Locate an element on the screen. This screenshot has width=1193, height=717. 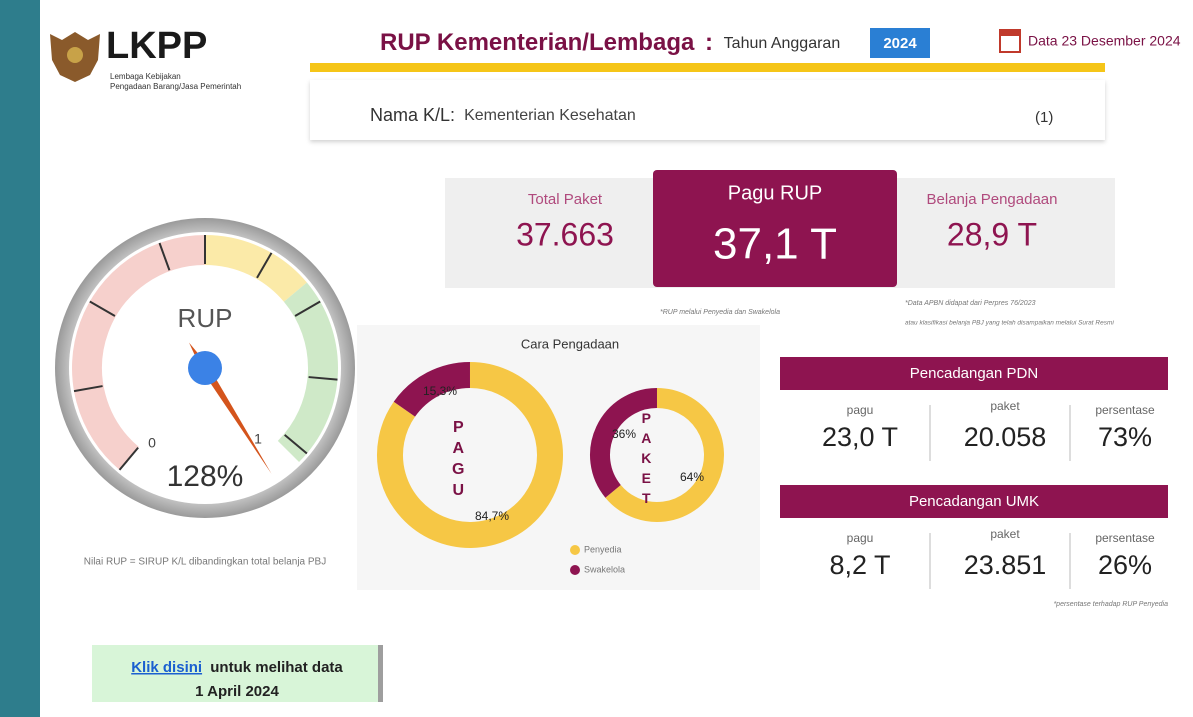
data-date: Data 23 Desember 2024 is located at coordinates (1104, 41).